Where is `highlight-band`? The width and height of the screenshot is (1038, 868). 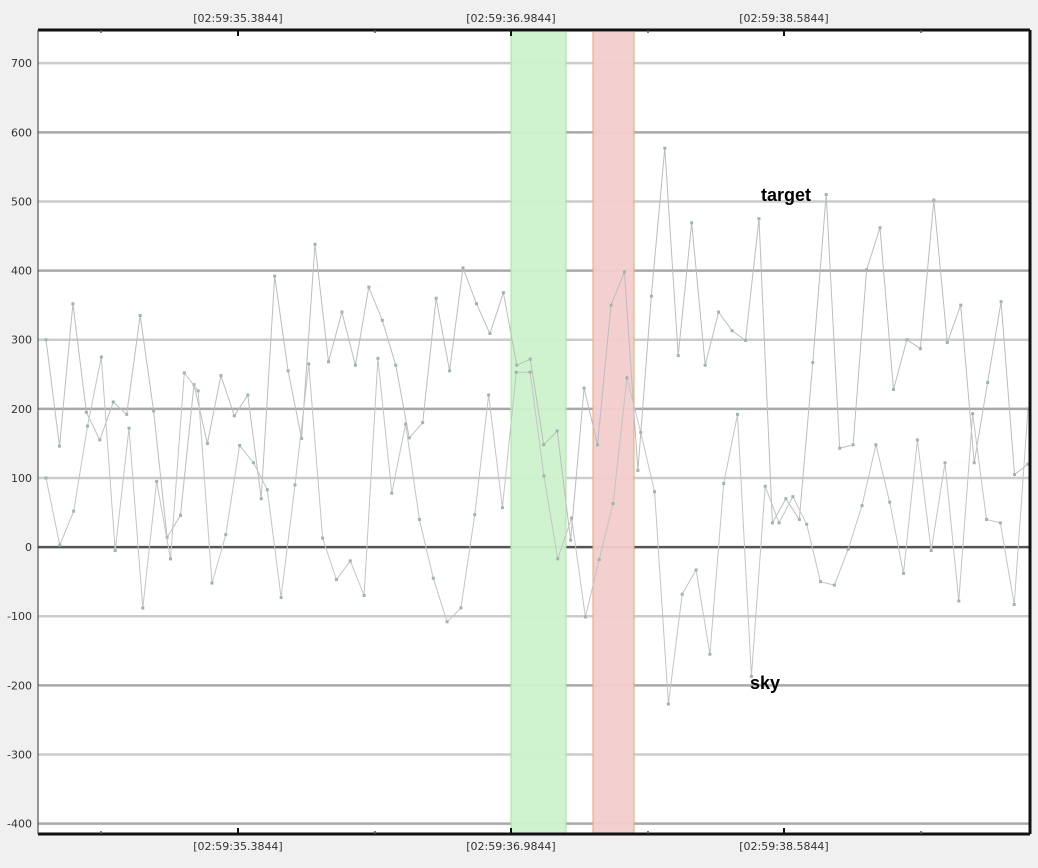
highlight-band is located at coordinates (613, 433).